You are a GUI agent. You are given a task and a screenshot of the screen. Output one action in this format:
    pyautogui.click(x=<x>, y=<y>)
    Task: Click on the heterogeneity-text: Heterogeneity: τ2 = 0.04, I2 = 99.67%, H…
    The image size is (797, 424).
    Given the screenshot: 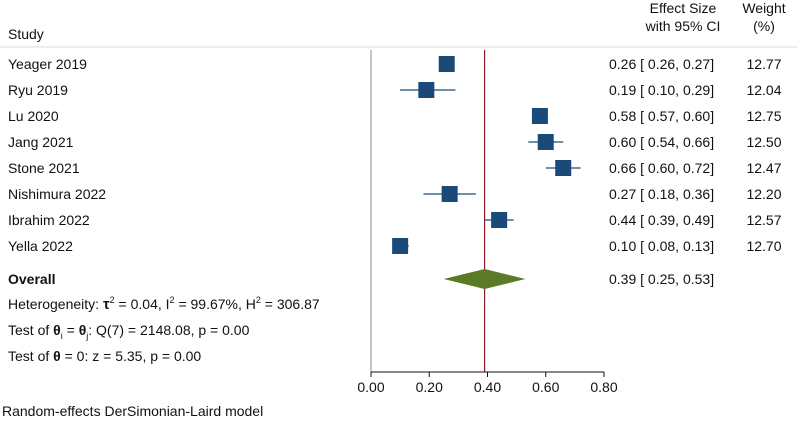 What is the action you would take?
    pyautogui.click(x=164, y=304)
    